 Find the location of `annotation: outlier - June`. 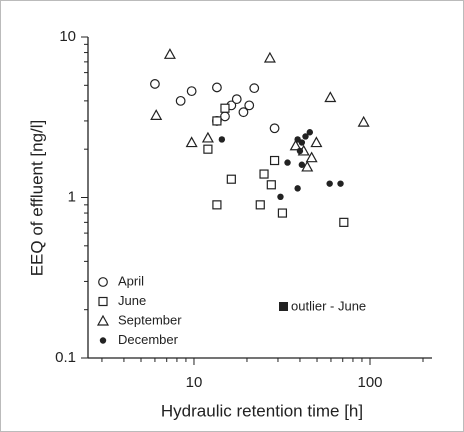

annotation: outlier - June is located at coordinates (328, 305).